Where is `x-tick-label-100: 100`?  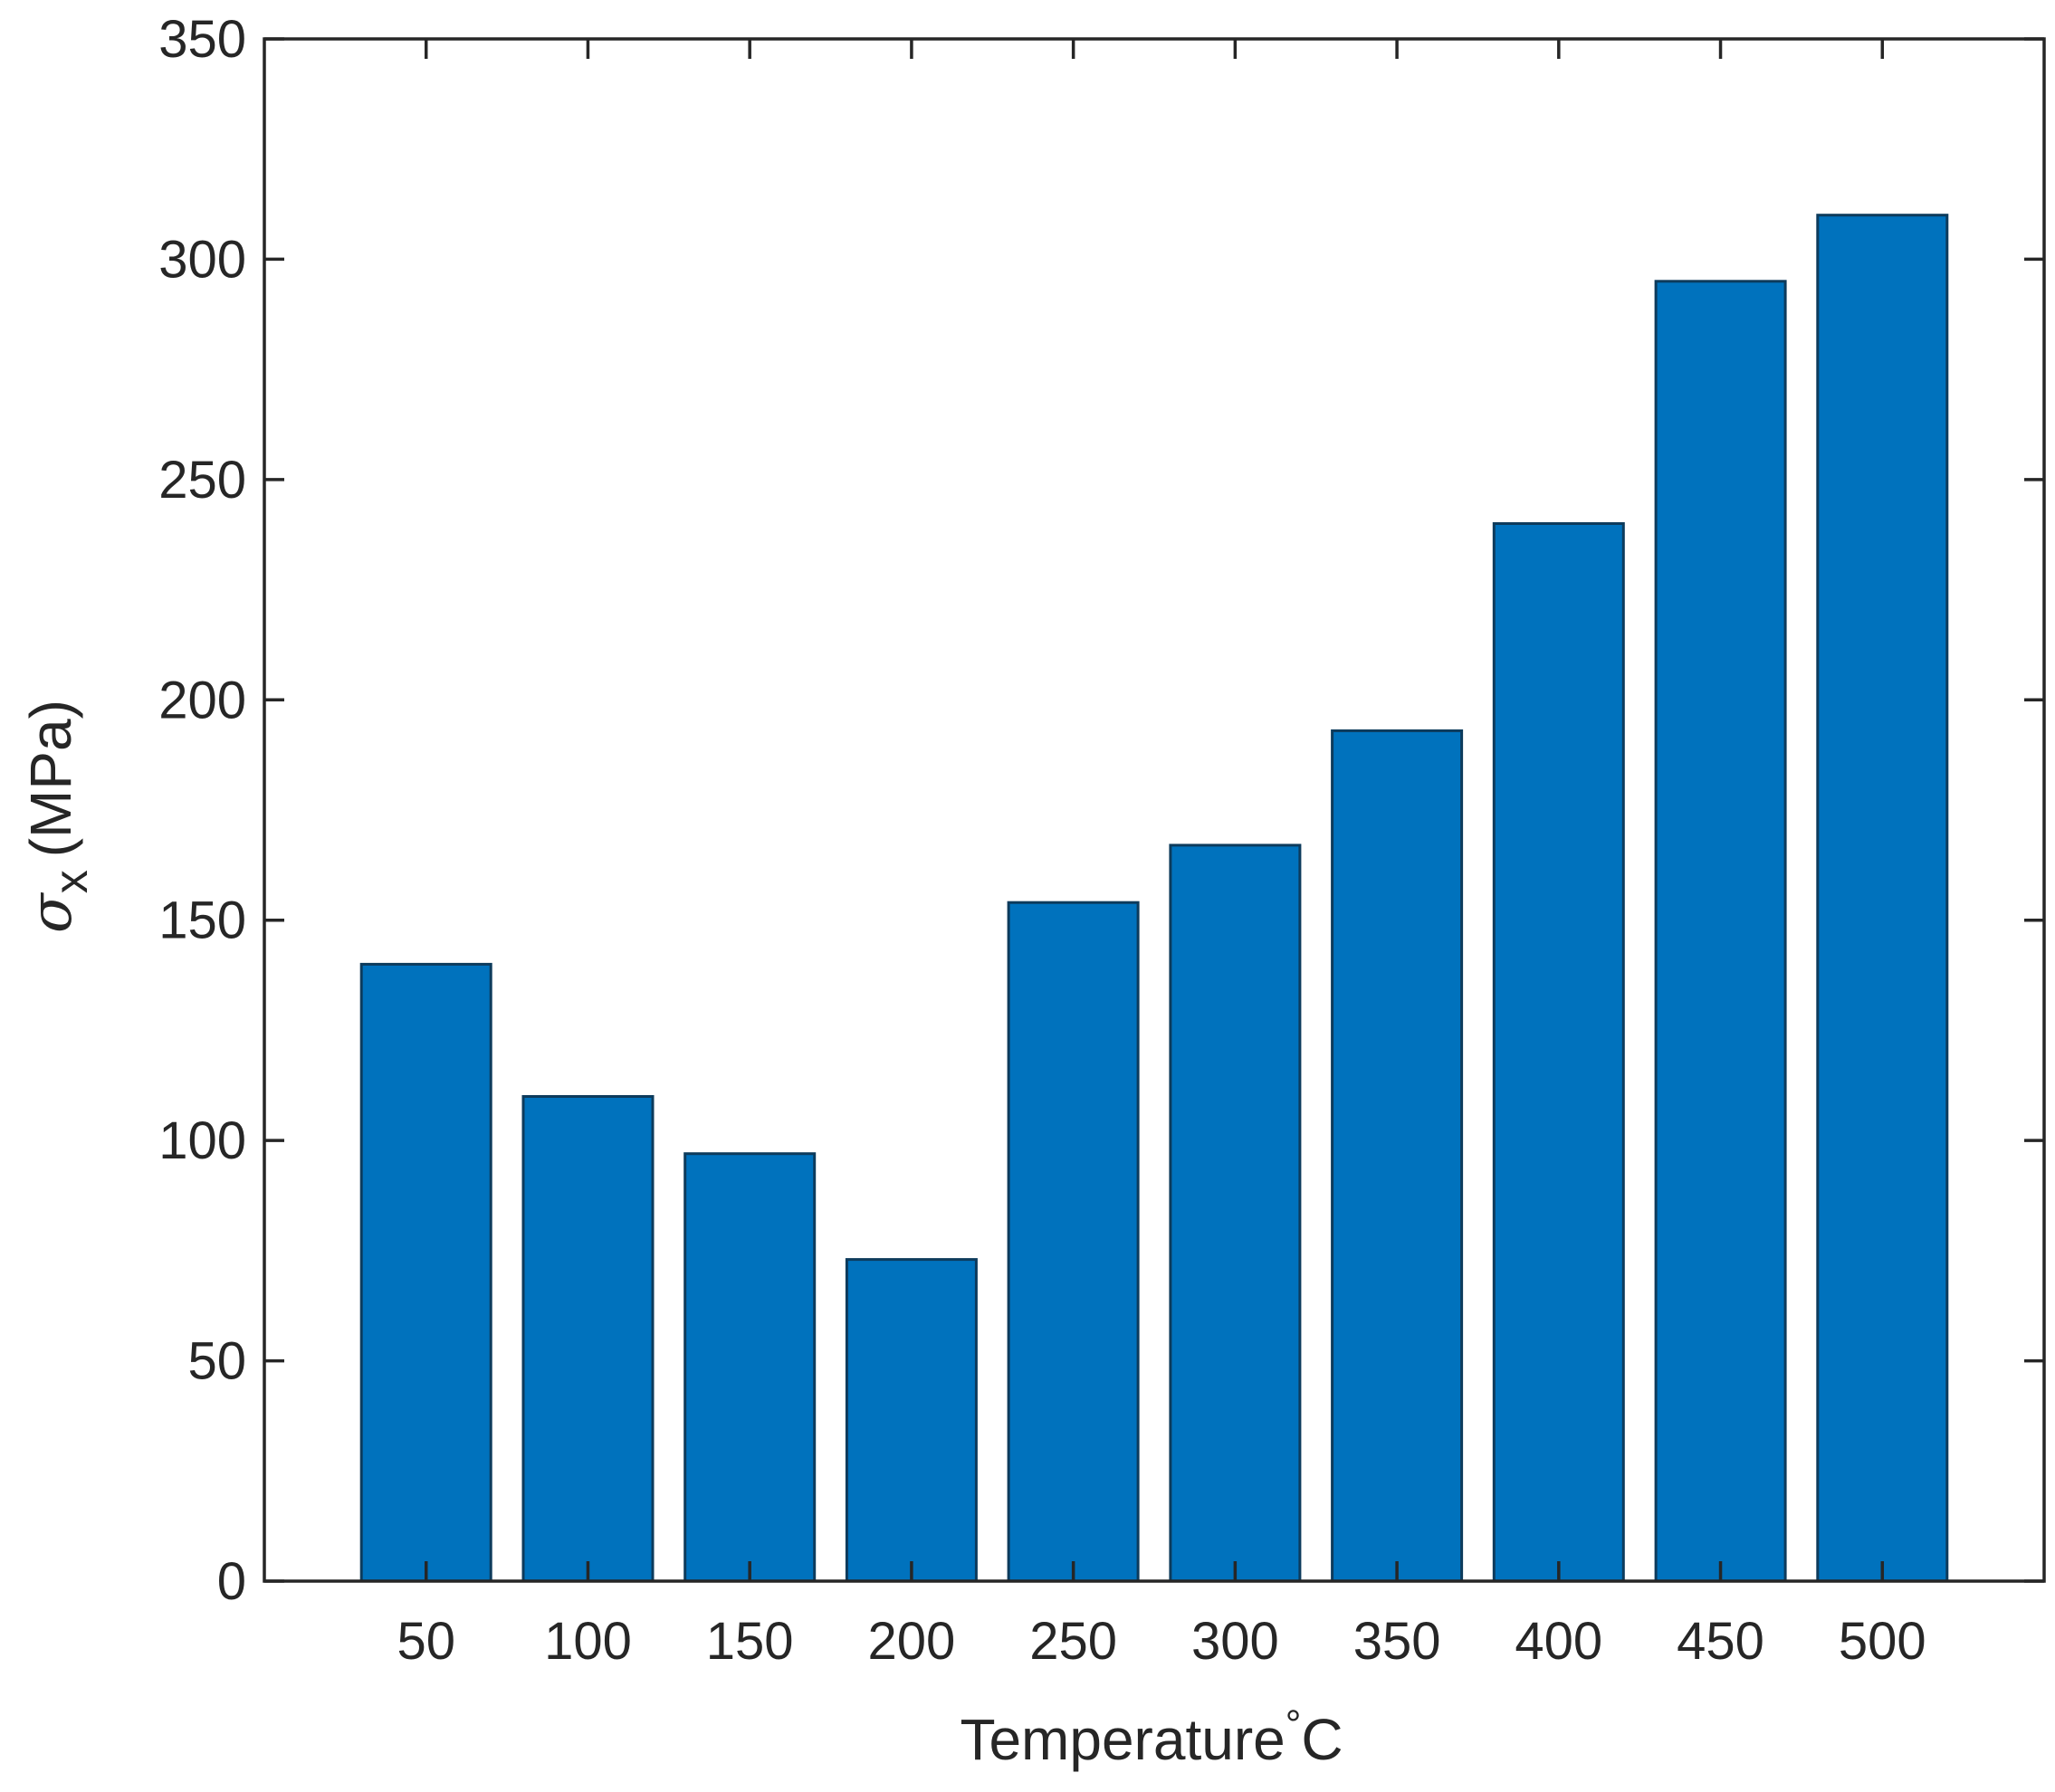
x-tick-label-100: 100 is located at coordinates (588, 1641).